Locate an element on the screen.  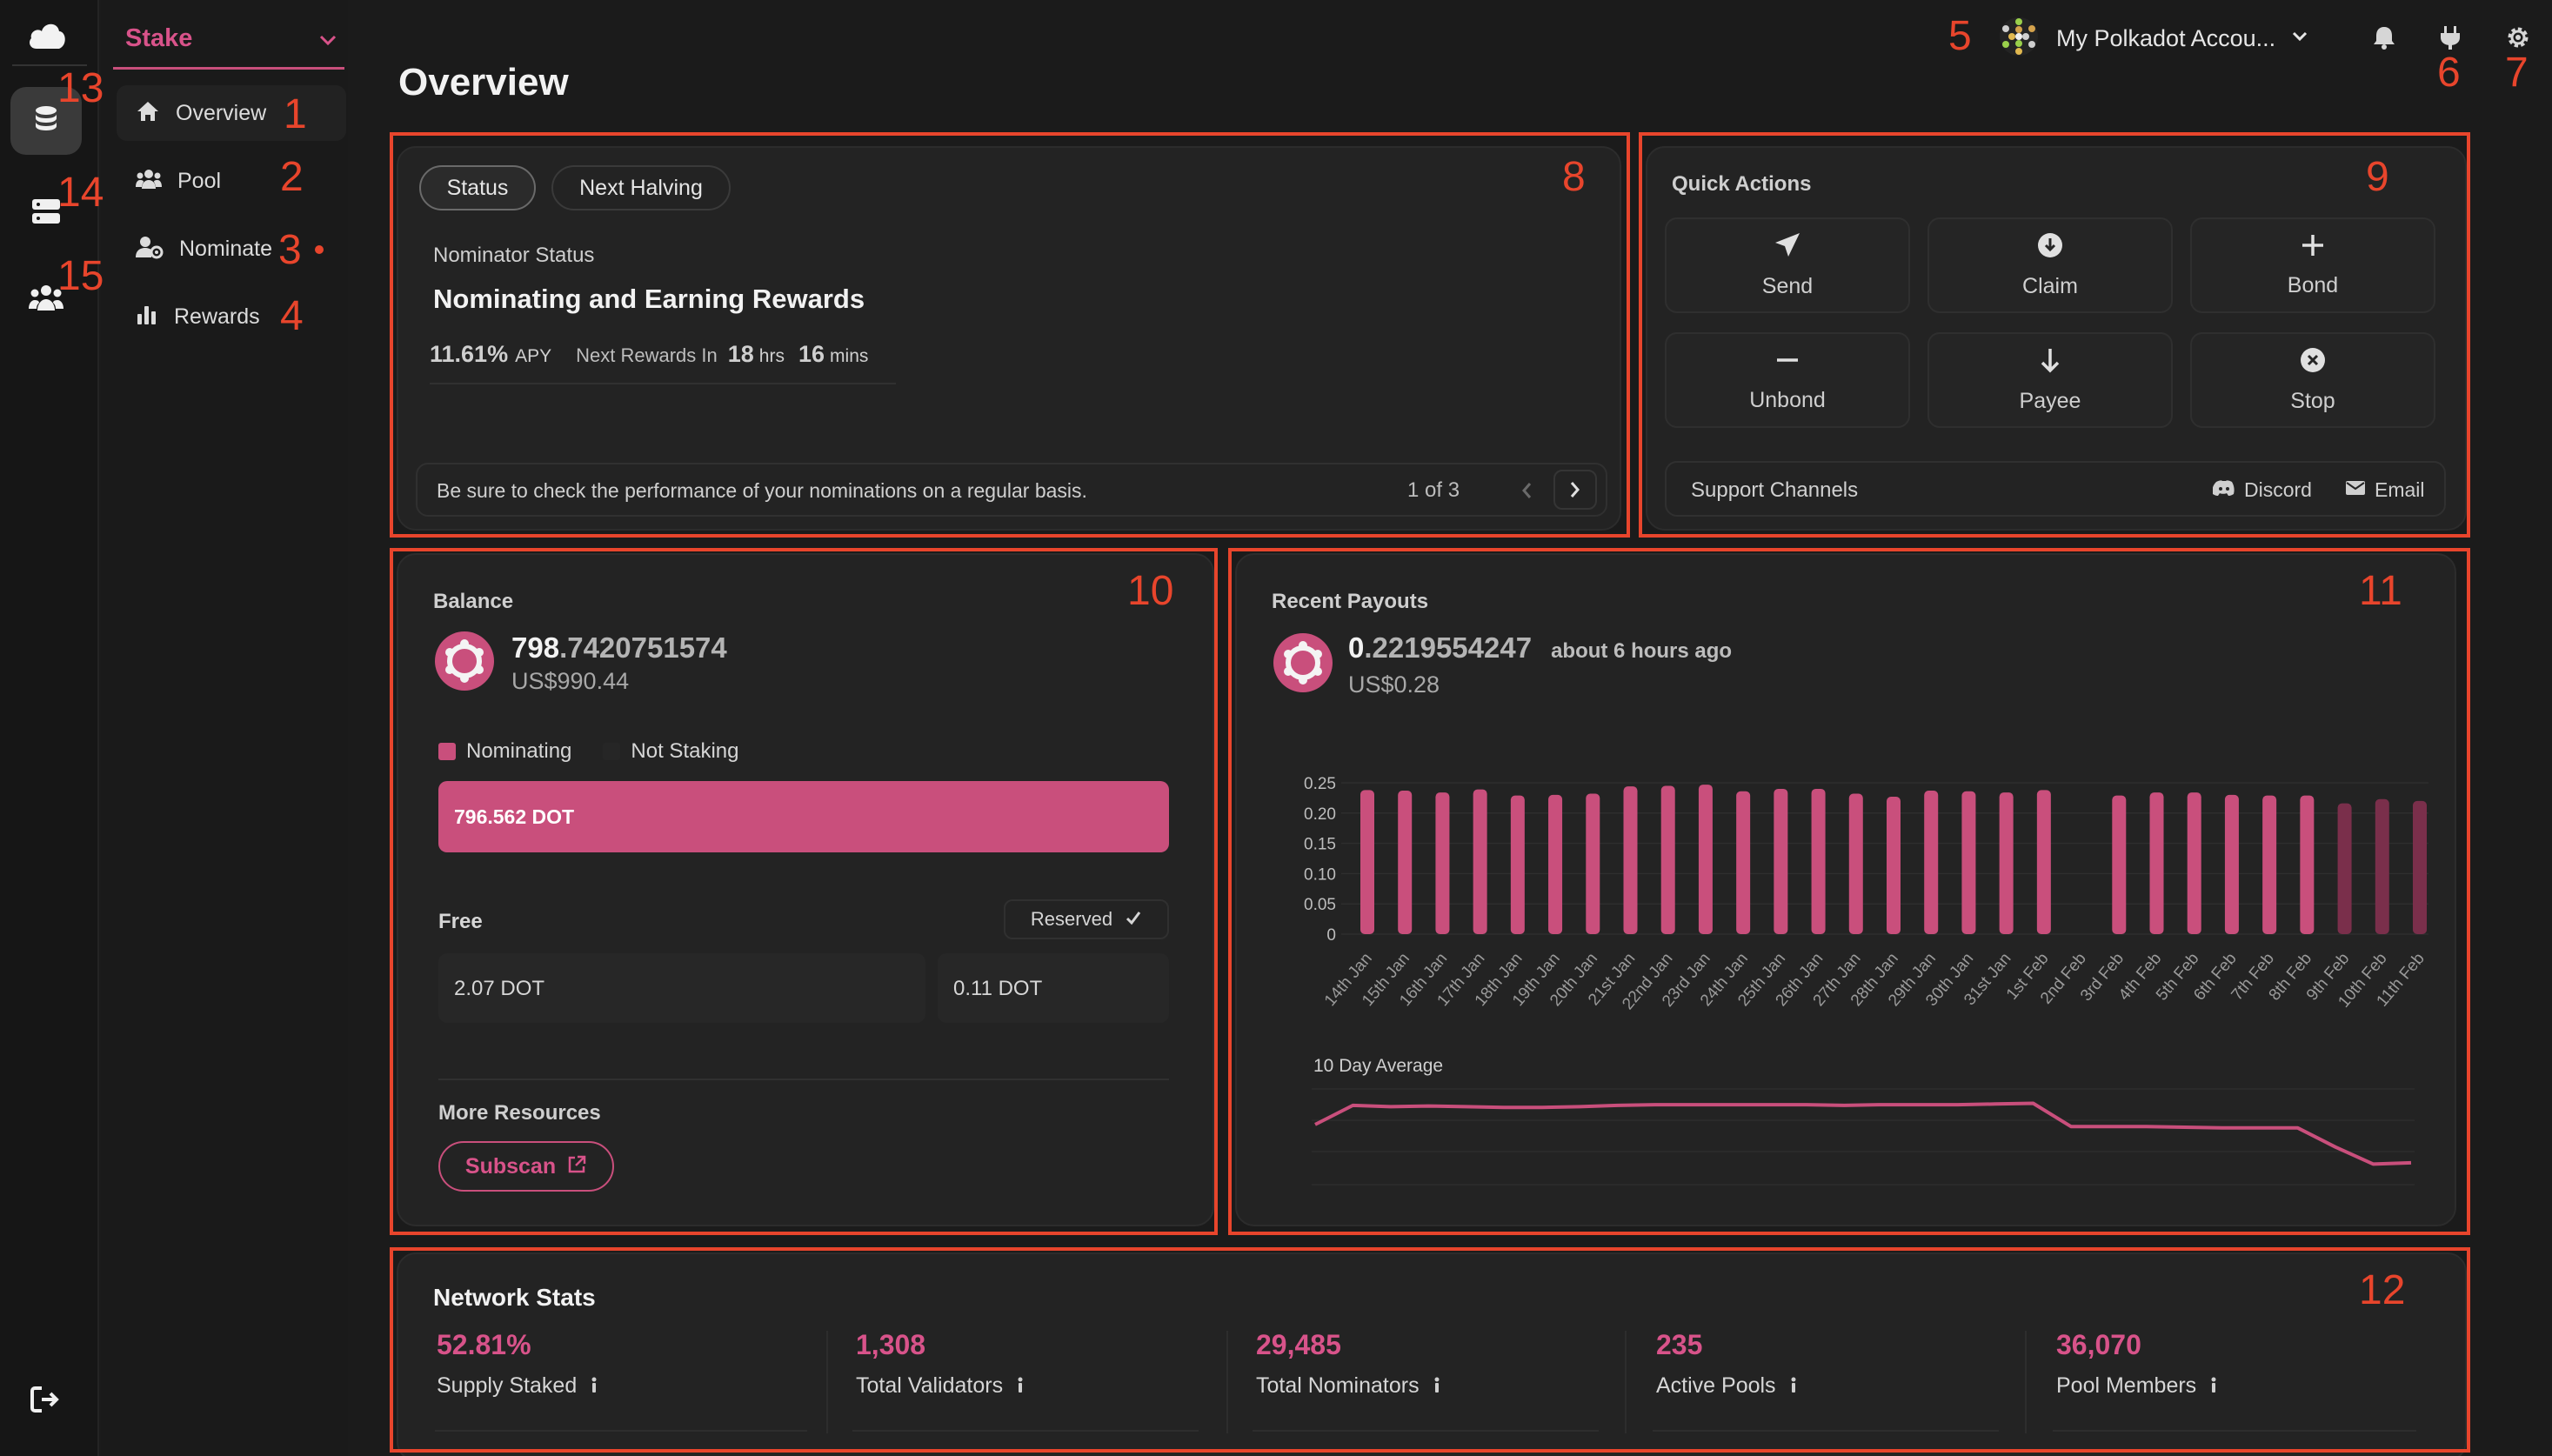
arrow-down-icon is located at coordinates (2050, 362).